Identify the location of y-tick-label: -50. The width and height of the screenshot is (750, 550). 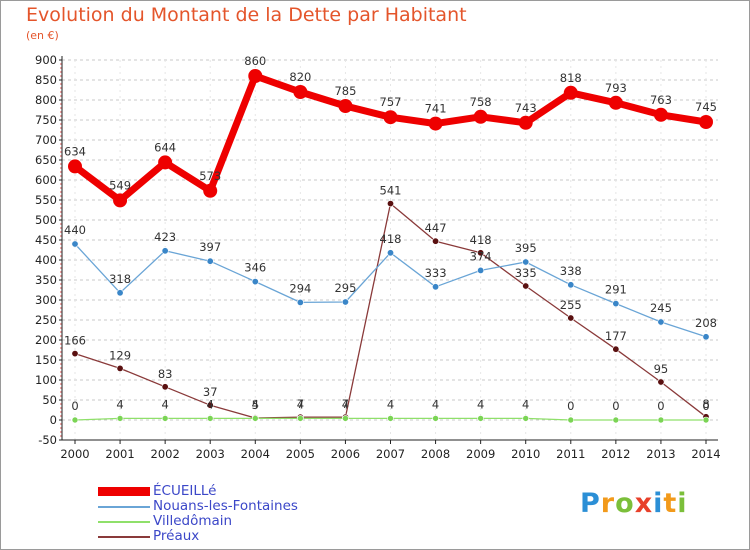
(47, 440).